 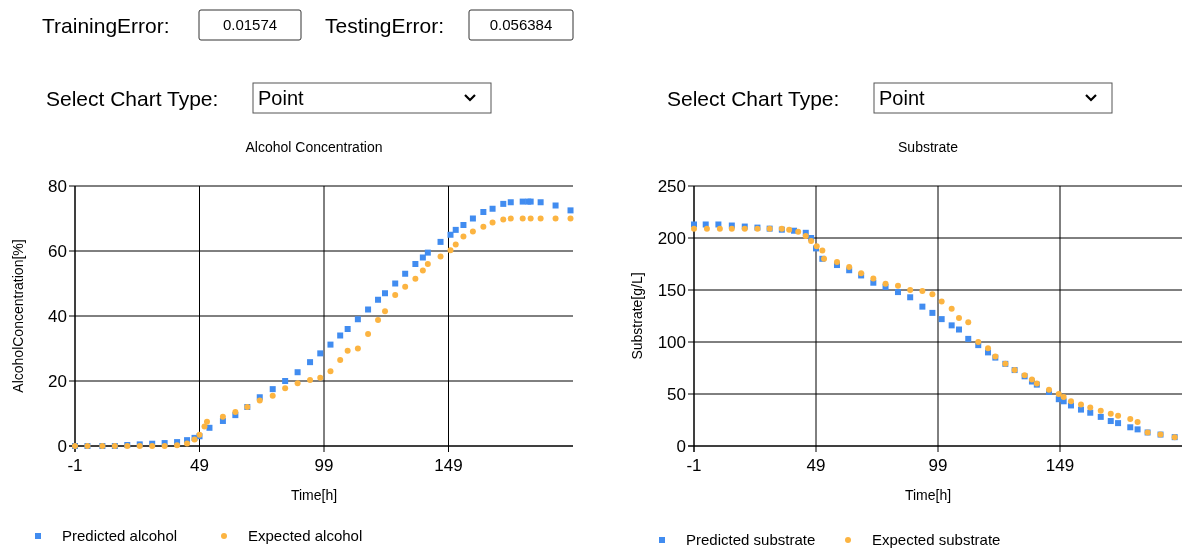 What do you see at coordinates (751, 539) in the screenshot?
I see `legend-label: Predicted substrate` at bounding box center [751, 539].